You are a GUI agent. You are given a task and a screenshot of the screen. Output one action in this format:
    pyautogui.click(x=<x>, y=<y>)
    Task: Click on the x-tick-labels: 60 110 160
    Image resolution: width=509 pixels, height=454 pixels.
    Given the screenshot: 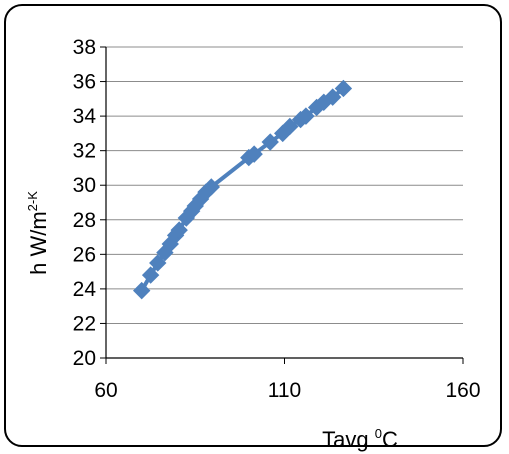 What is the action you would take?
    pyautogui.click(x=287, y=380)
    